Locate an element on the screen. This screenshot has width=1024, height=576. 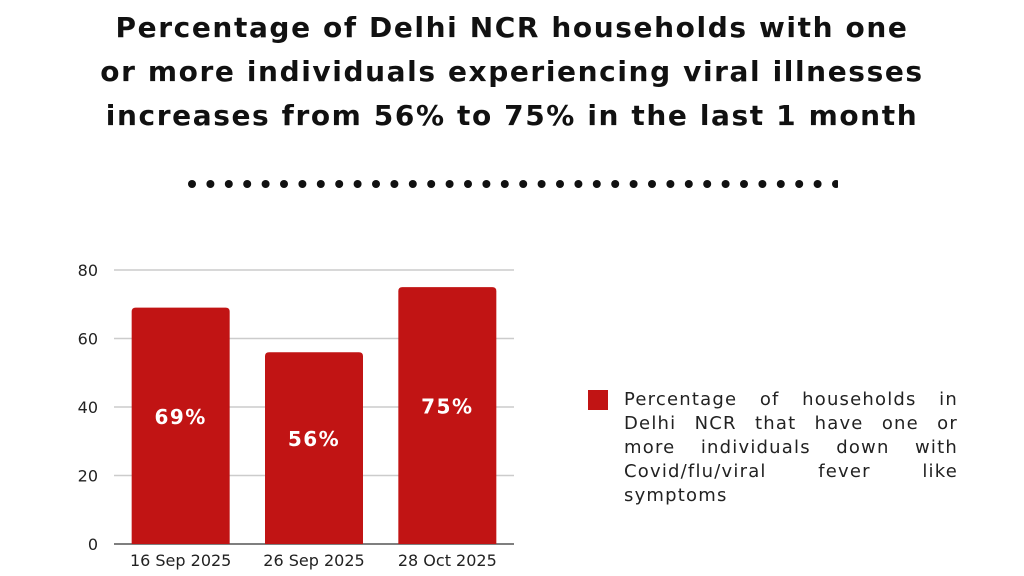
x-tick-label: 28 Oct 2025 is located at coordinates (447, 560).